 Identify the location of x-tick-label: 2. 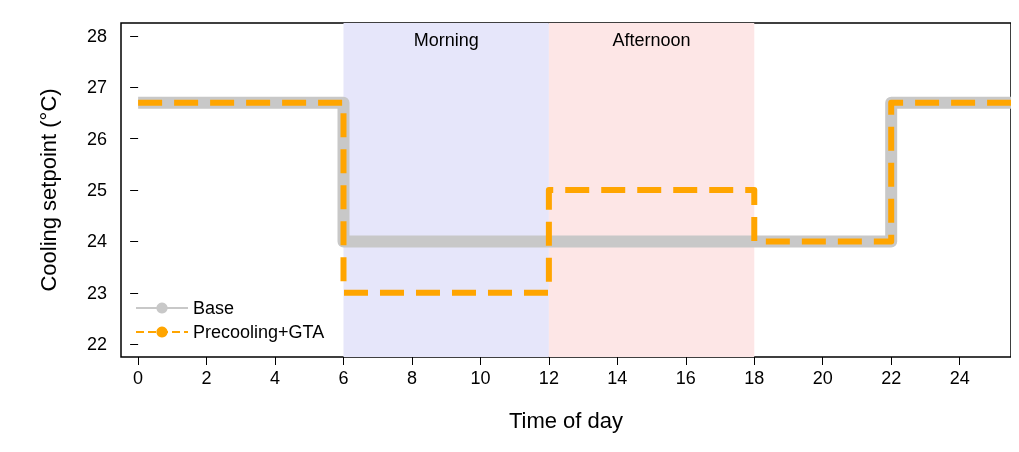
(206, 378).